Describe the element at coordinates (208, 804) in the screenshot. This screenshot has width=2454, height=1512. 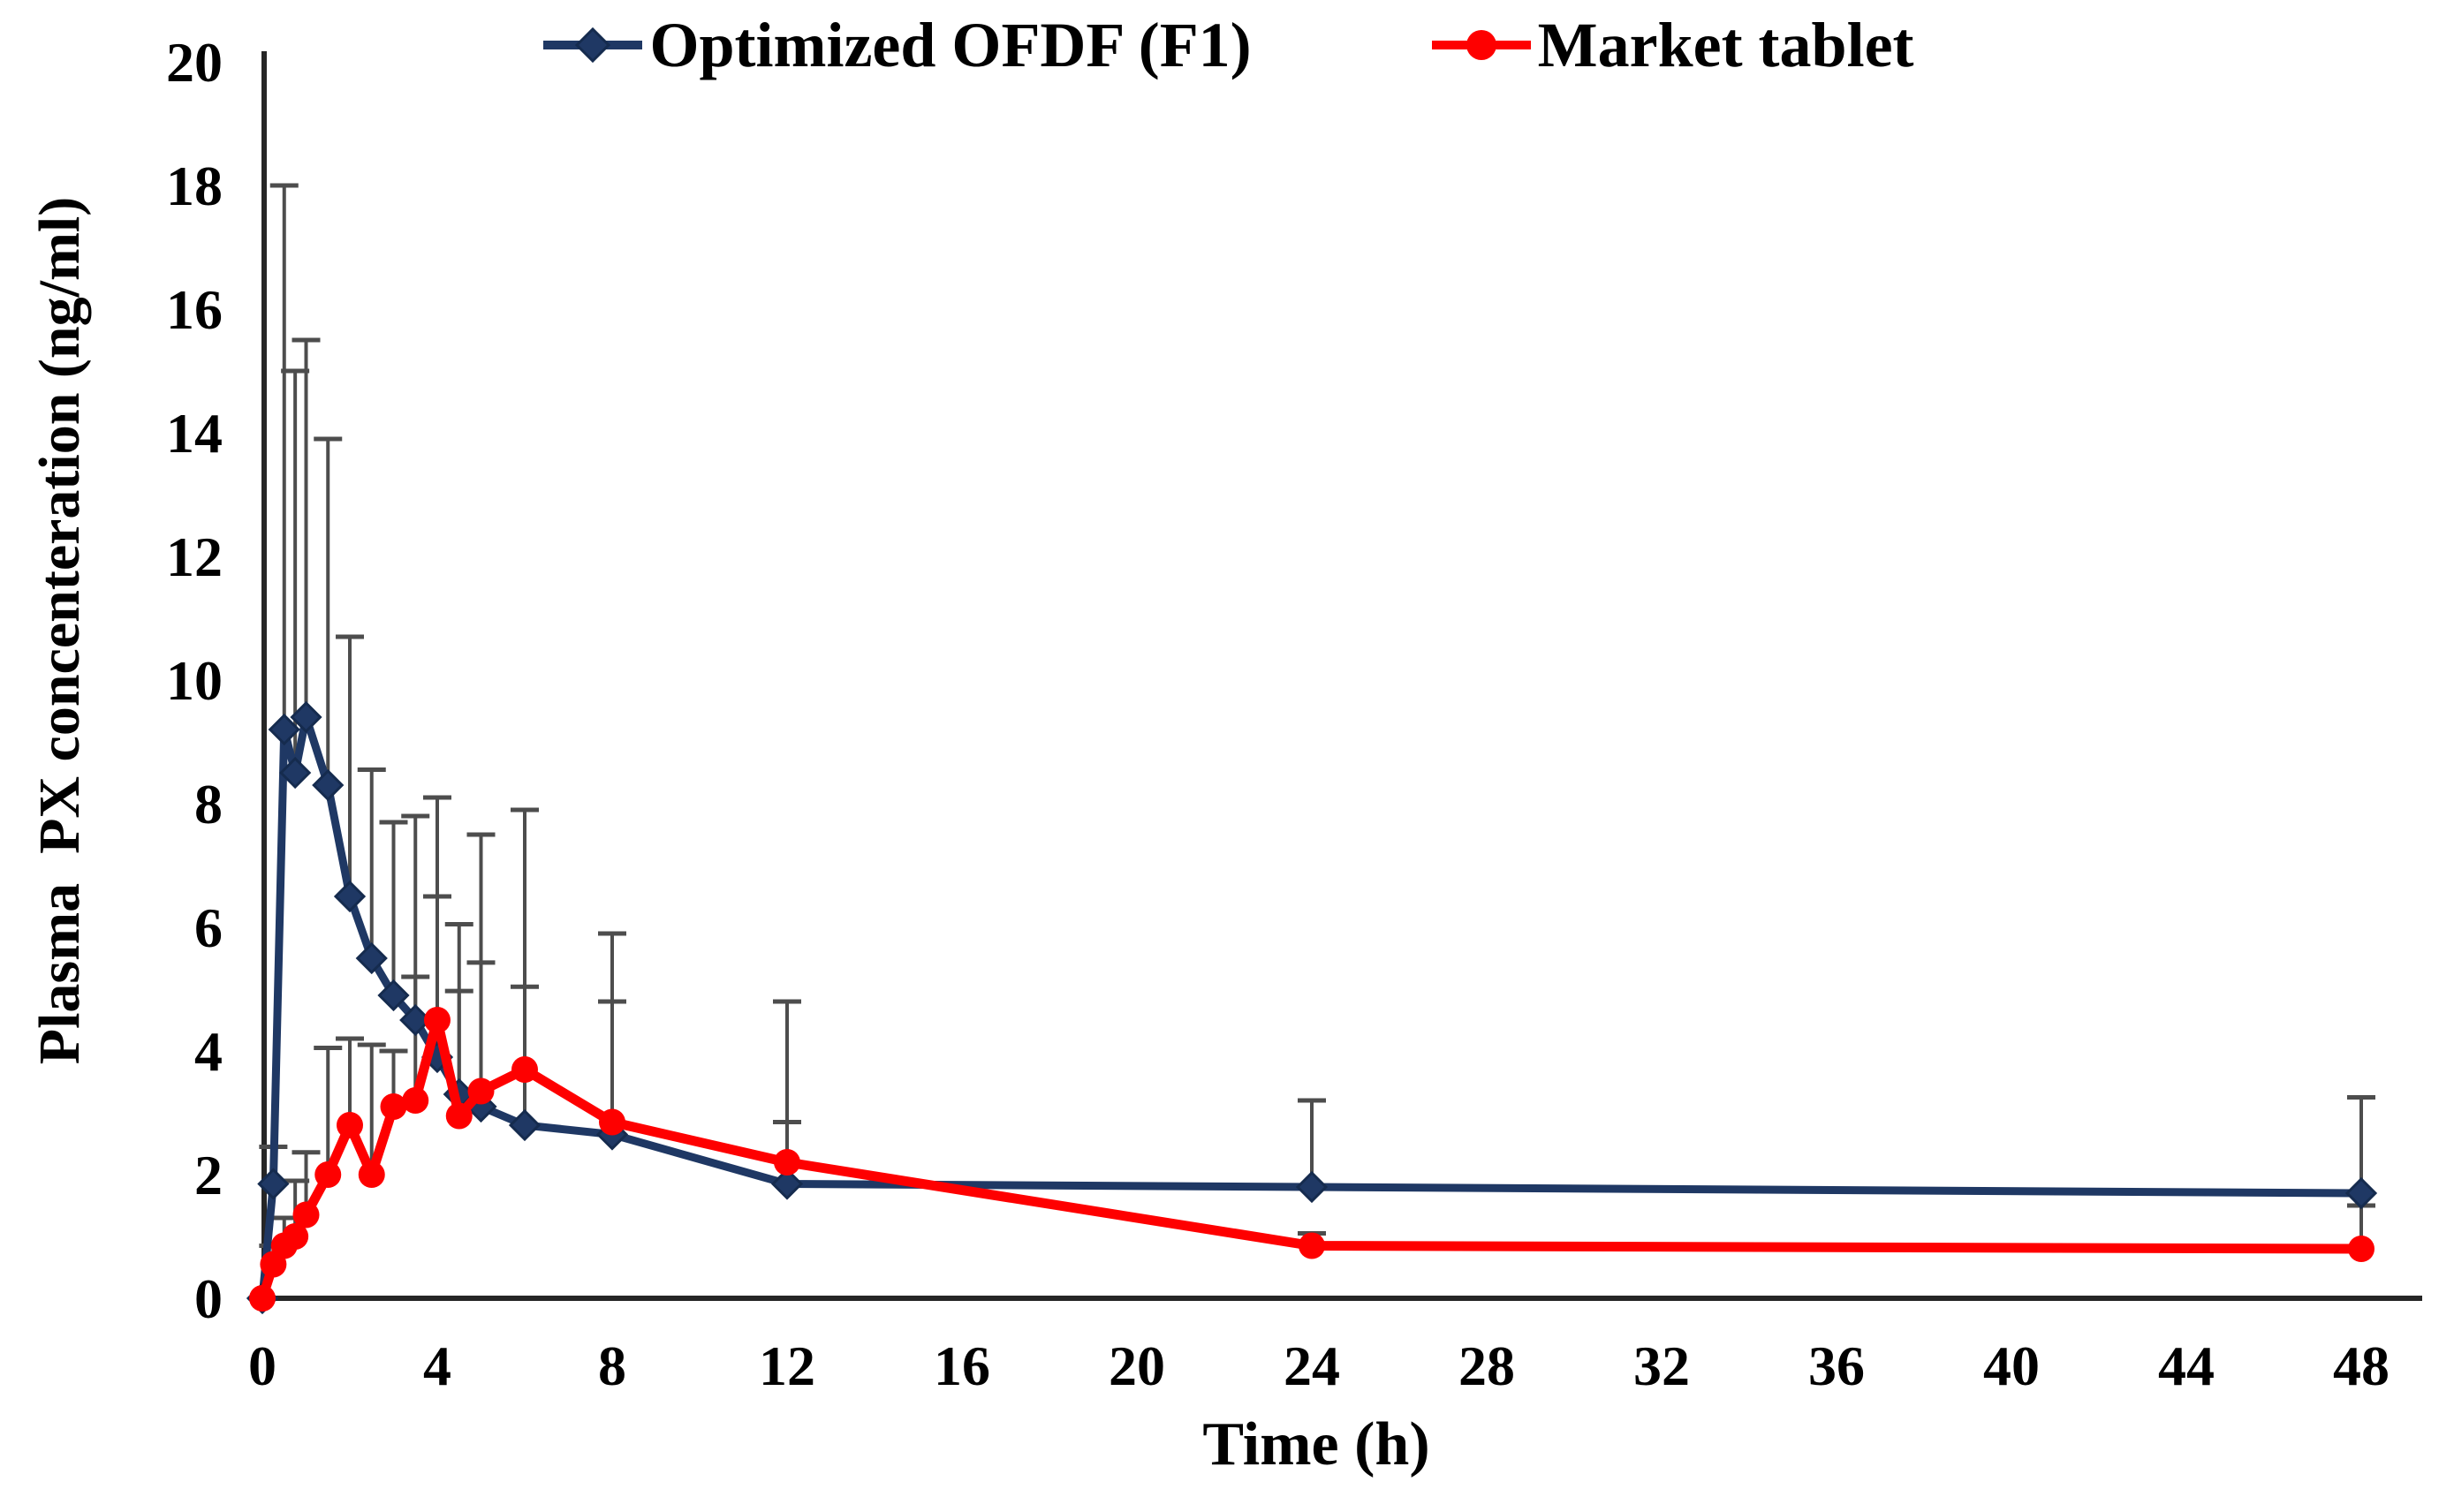
I see `y-tick-label: 8` at that location.